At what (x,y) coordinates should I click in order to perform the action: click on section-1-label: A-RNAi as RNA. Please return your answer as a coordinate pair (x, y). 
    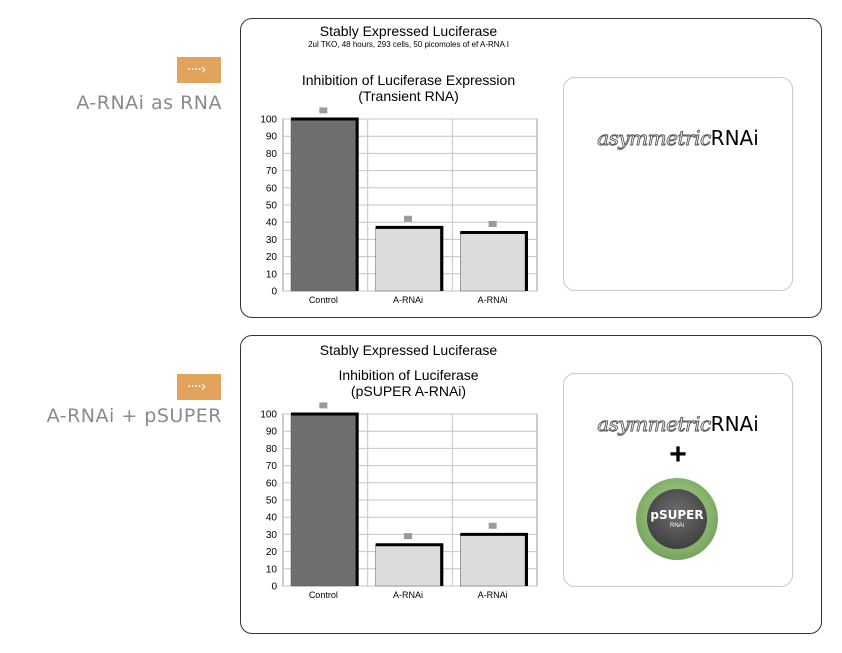
    Looking at the image, I should click on (149, 103).